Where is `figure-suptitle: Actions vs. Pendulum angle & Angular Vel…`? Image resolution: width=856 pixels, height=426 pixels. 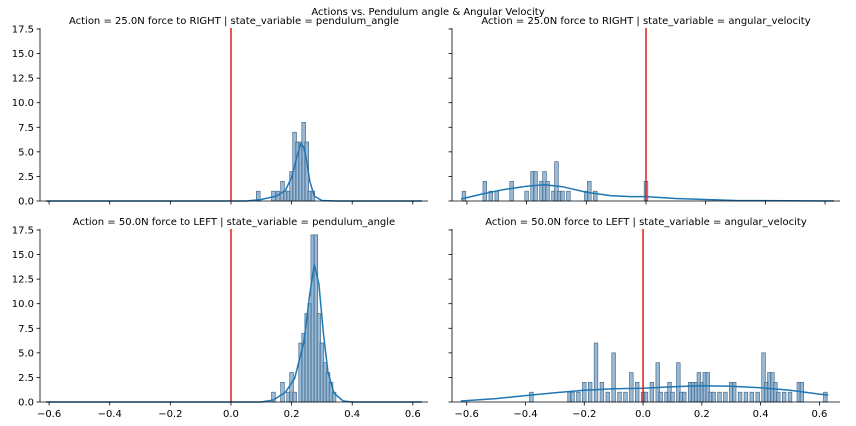 figure-suptitle: Actions vs. Pendulum angle & Angular Vel… is located at coordinates (427, 12).